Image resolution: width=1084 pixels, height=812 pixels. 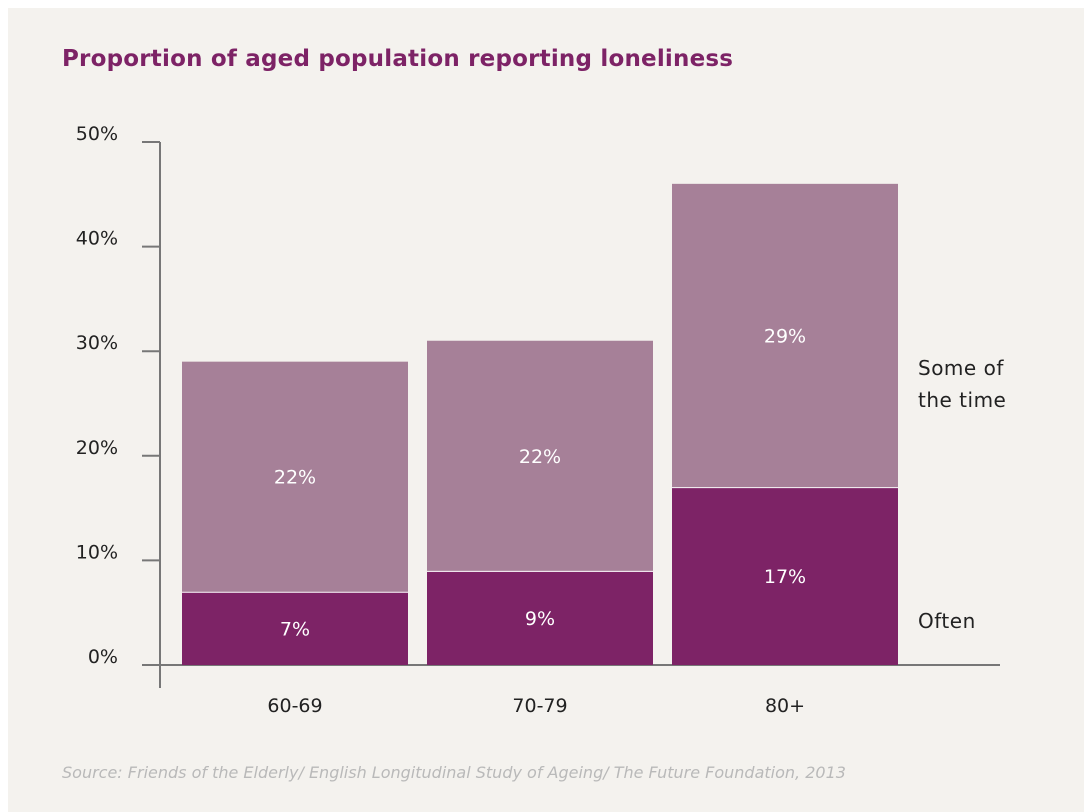 I want to click on y-tick-label: 20%, so click(x=97, y=448).